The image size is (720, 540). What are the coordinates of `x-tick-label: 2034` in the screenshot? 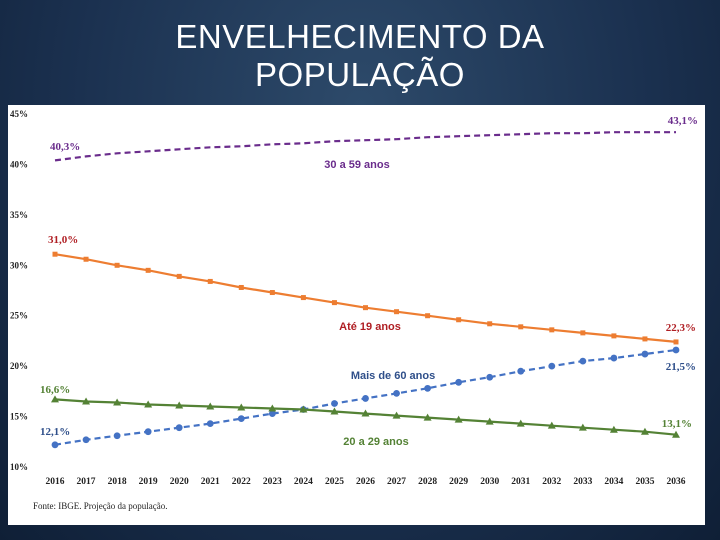 It's located at (613, 482).